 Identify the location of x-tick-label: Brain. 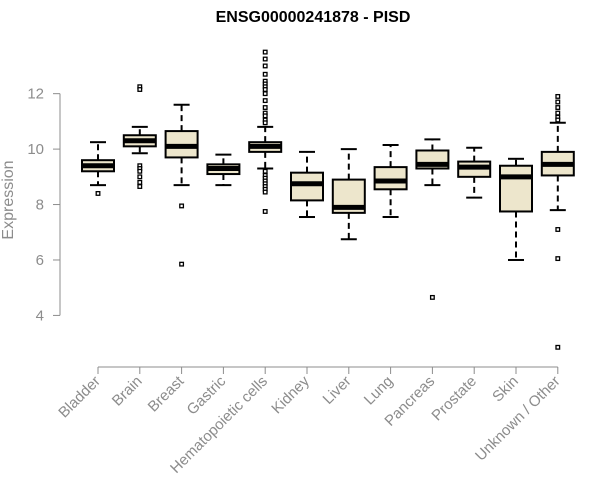
(127, 391).